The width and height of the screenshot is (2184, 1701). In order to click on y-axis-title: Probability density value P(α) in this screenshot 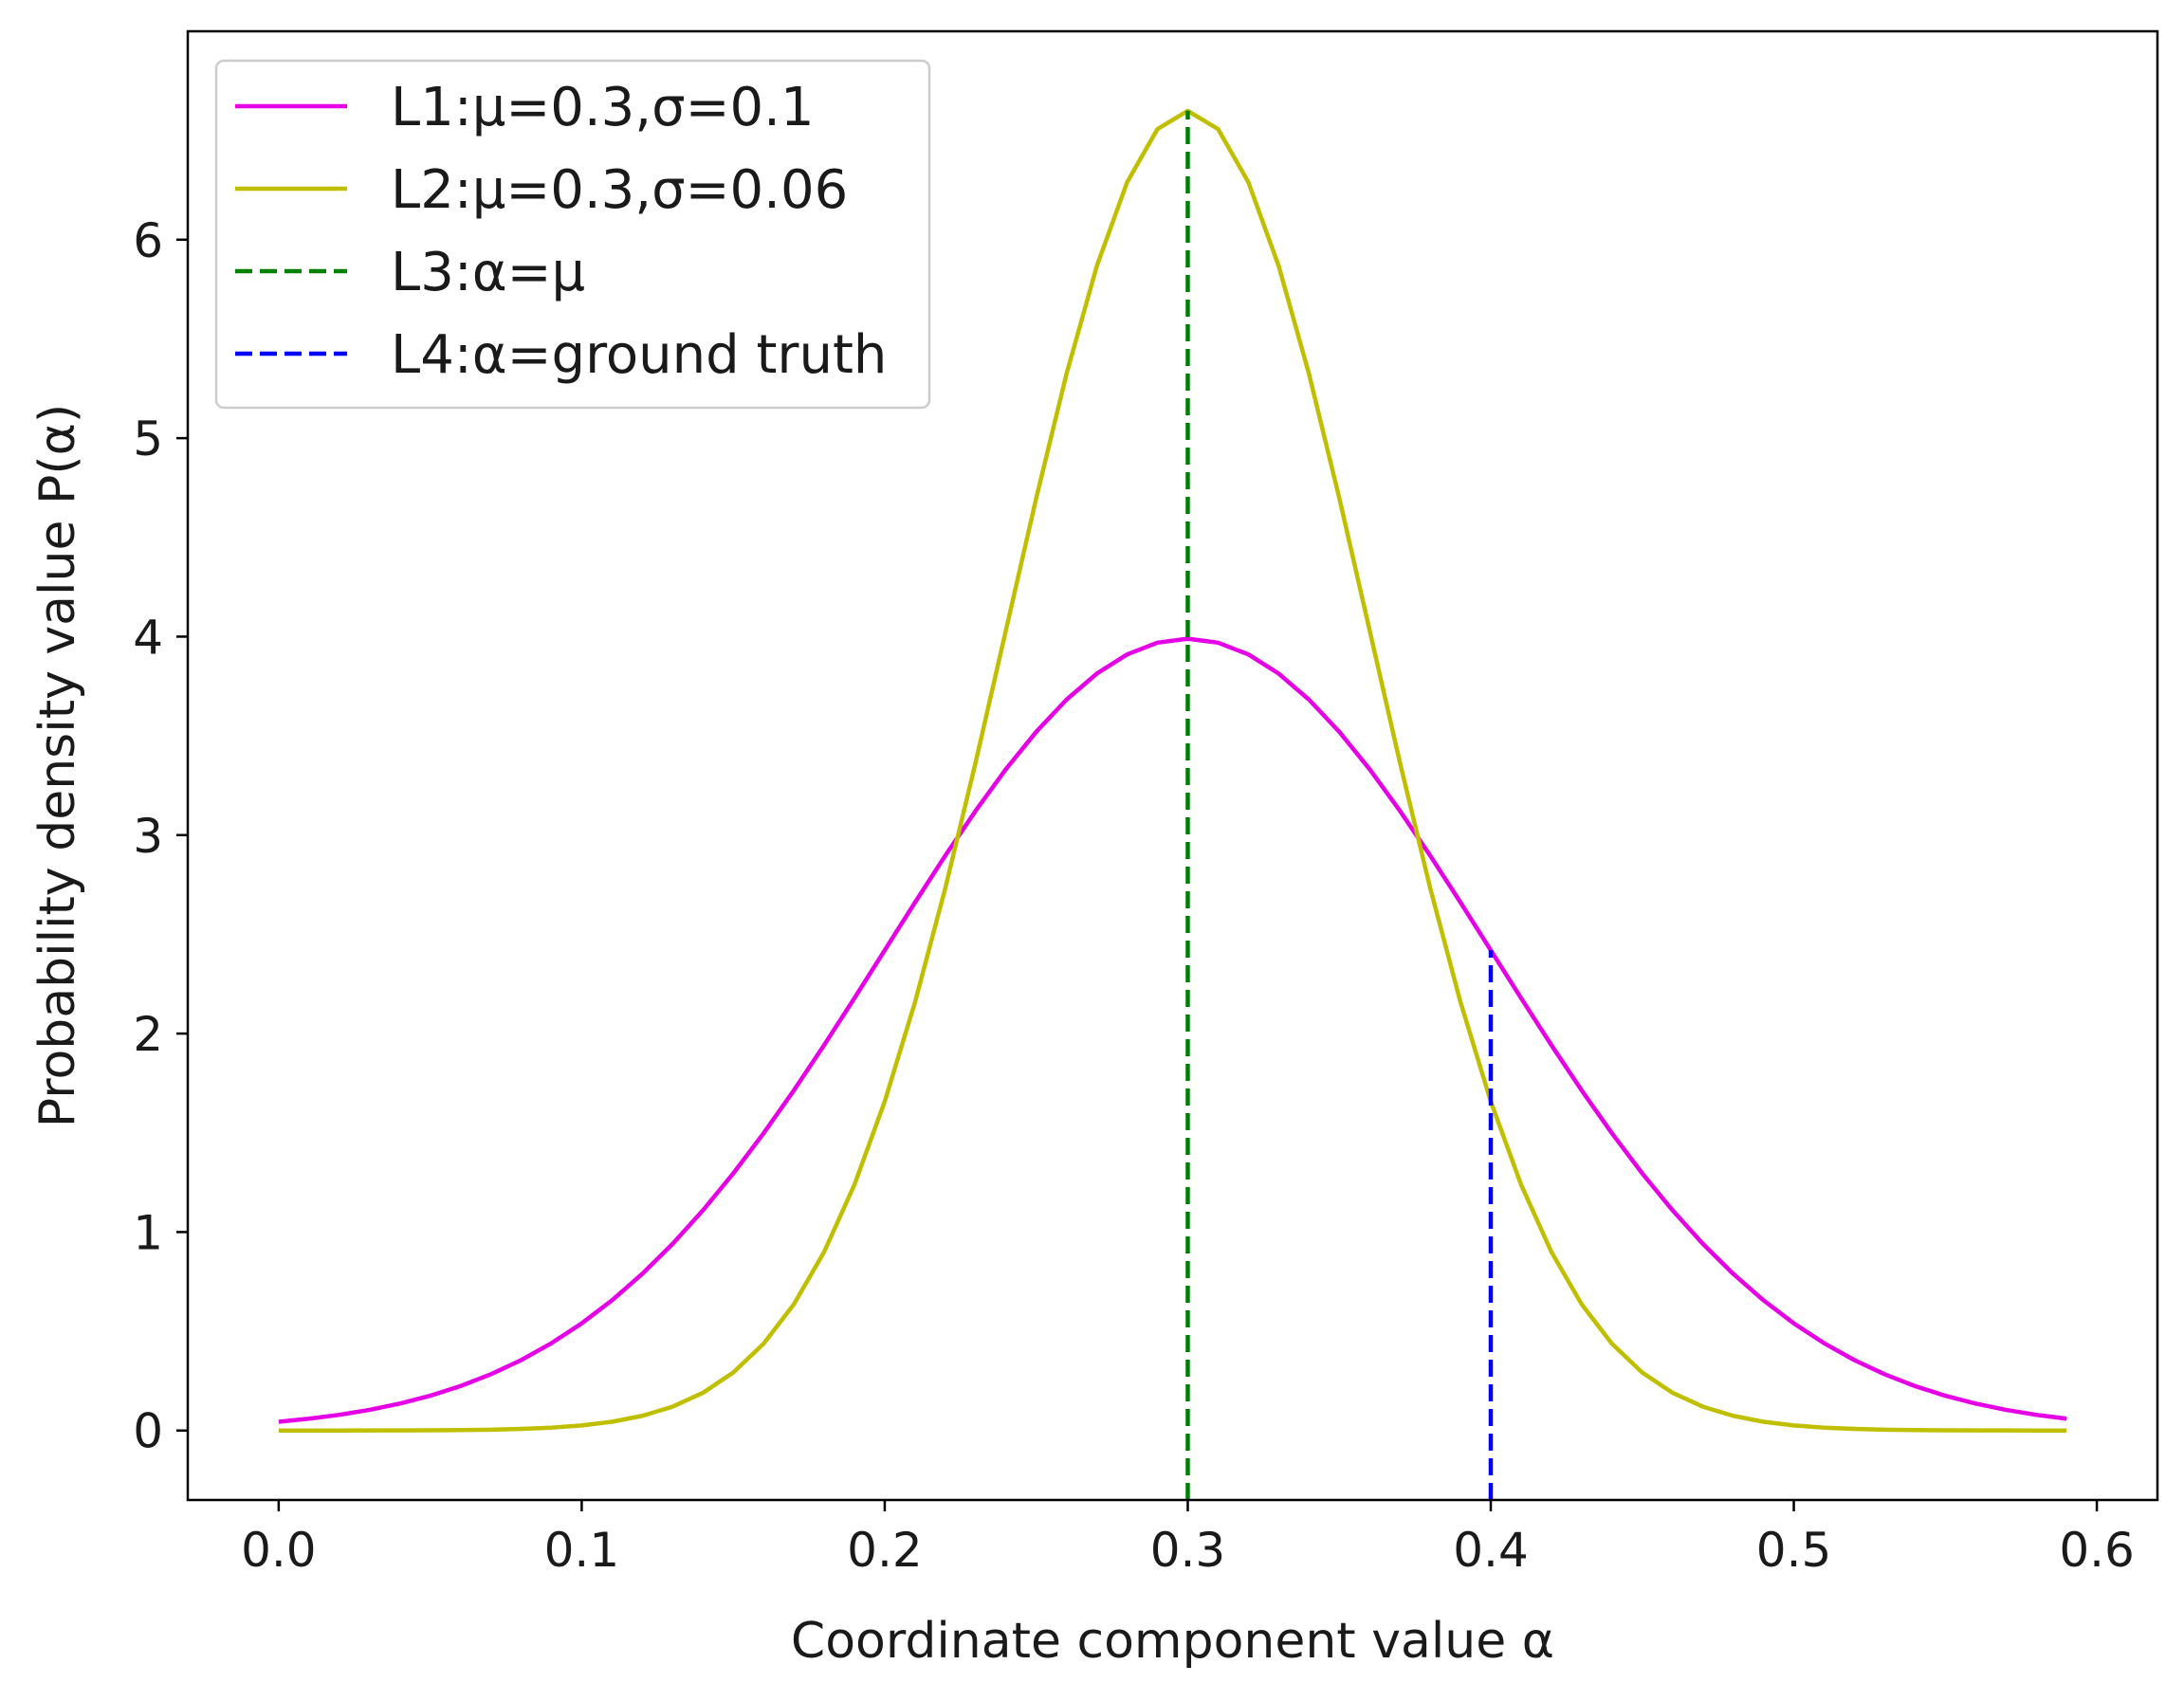, I will do `click(58, 765)`.